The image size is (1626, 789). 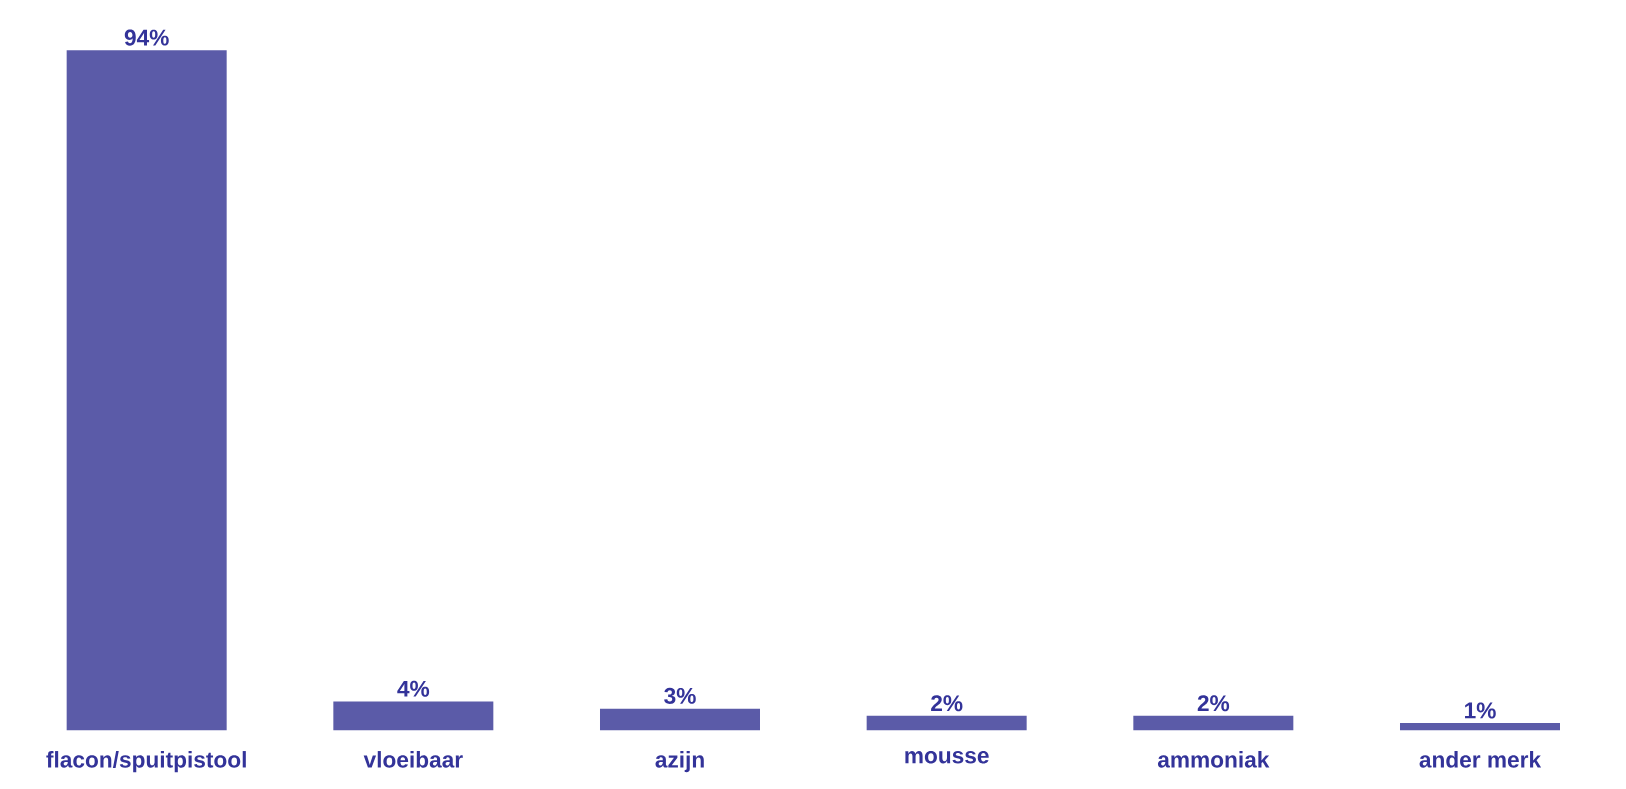 What do you see at coordinates (1480, 710) in the screenshot?
I see `data-label: 1%` at bounding box center [1480, 710].